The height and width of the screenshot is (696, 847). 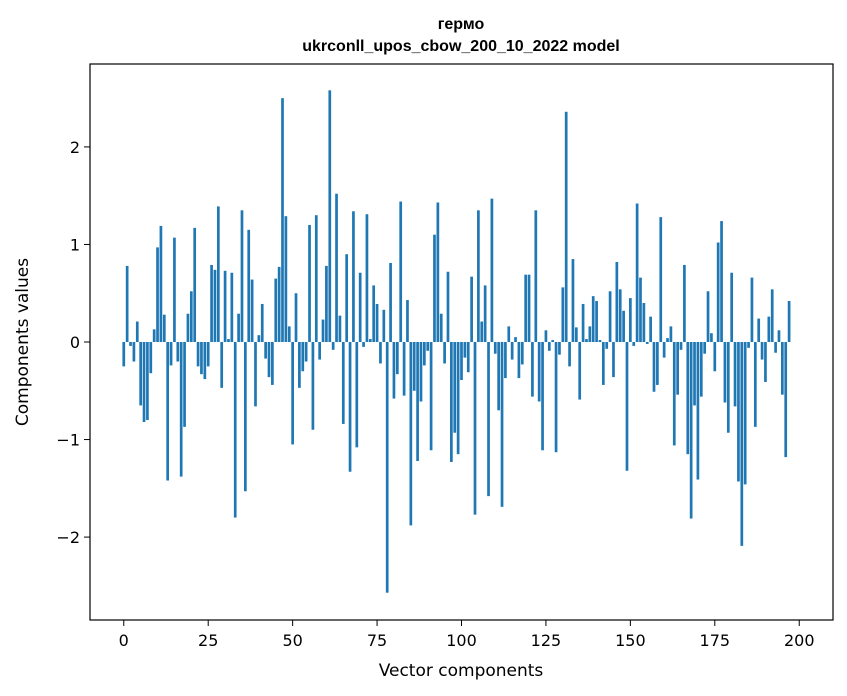 What do you see at coordinates (23, 342) in the screenshot?
I see `y-axis-label: Components values` at bounding box center [23, 342].